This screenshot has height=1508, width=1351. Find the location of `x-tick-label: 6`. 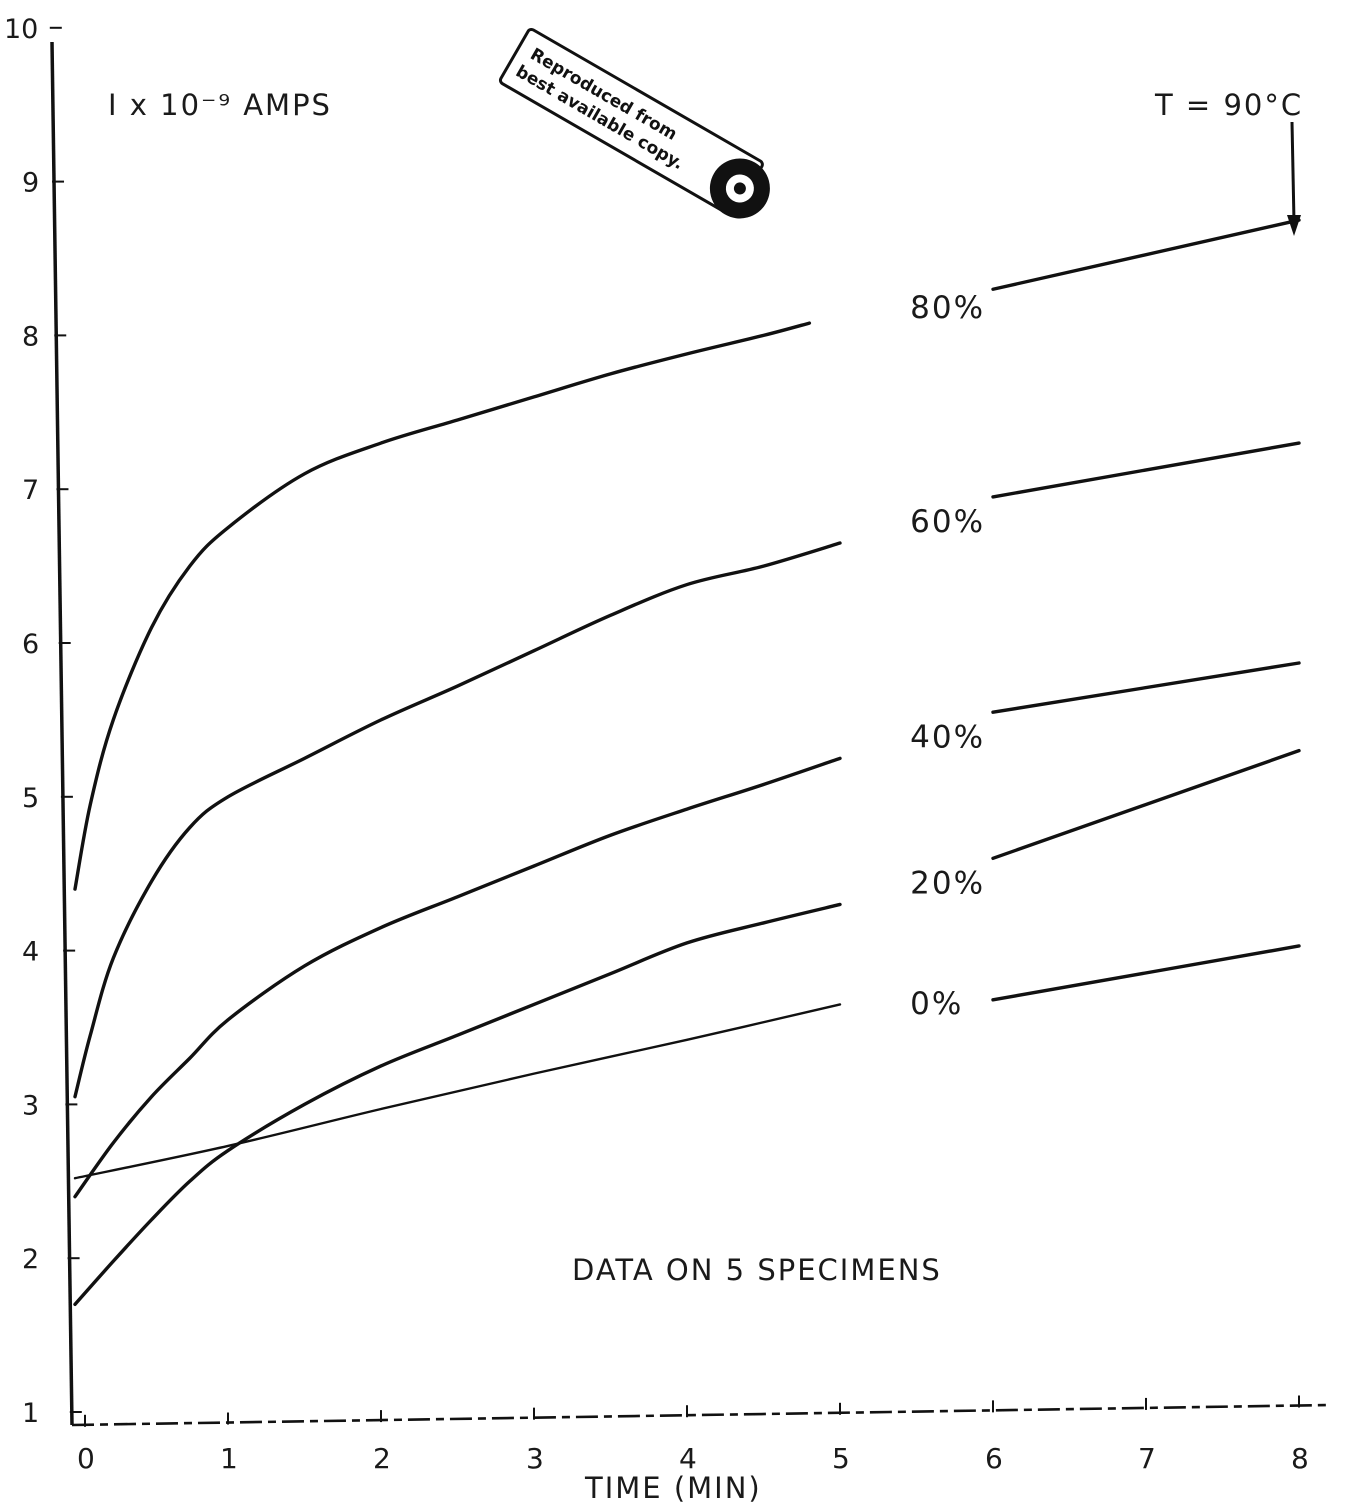

x-tick-label: 6 is located at coordinates (994, 1458).